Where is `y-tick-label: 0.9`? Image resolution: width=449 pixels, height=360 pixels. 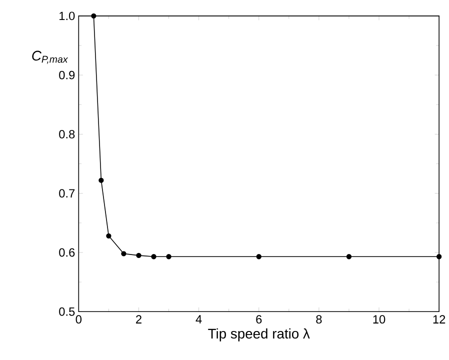 y-tick-label: 0.9 is located at coordinates (67, 75).